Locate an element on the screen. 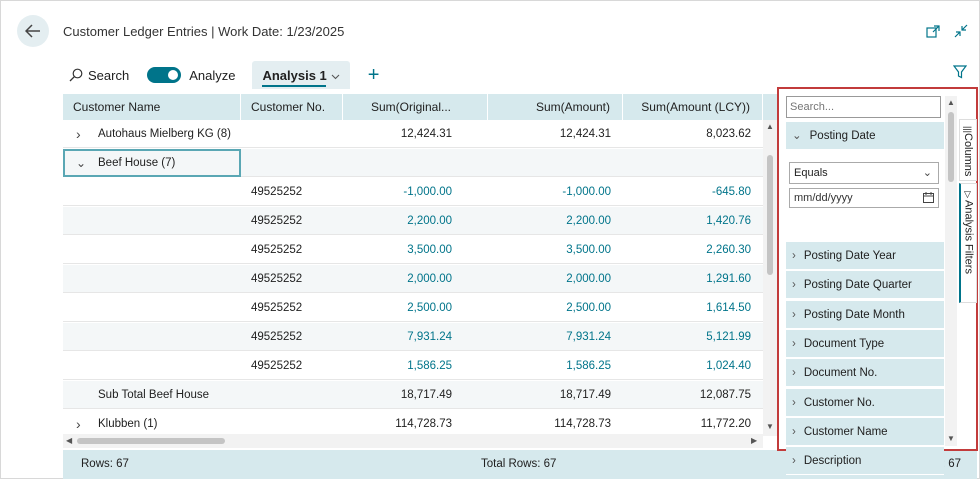 The image size is (980, 479). cell-lcy: 1,291.60 is located at coordinates (728, 279).